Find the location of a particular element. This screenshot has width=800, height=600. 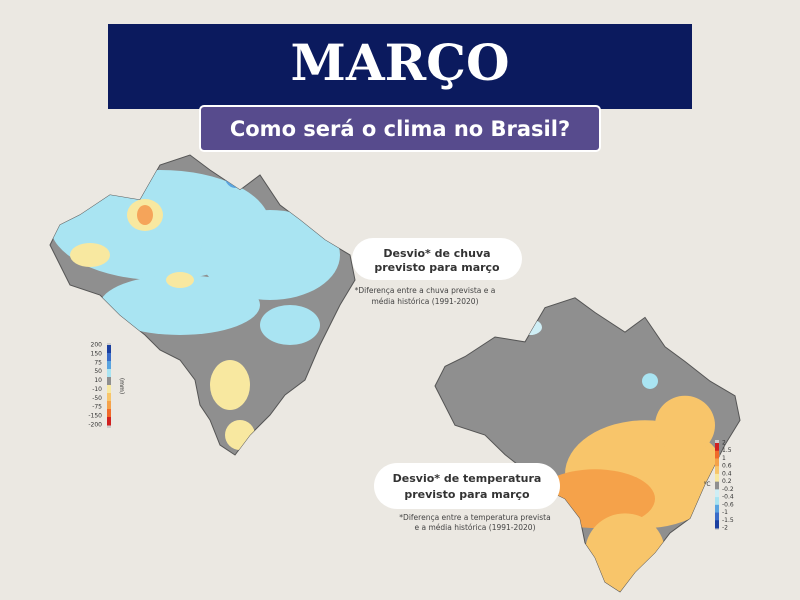

note: *Diferença entre a chuva prevista e a is located at coordinates (425, 290).